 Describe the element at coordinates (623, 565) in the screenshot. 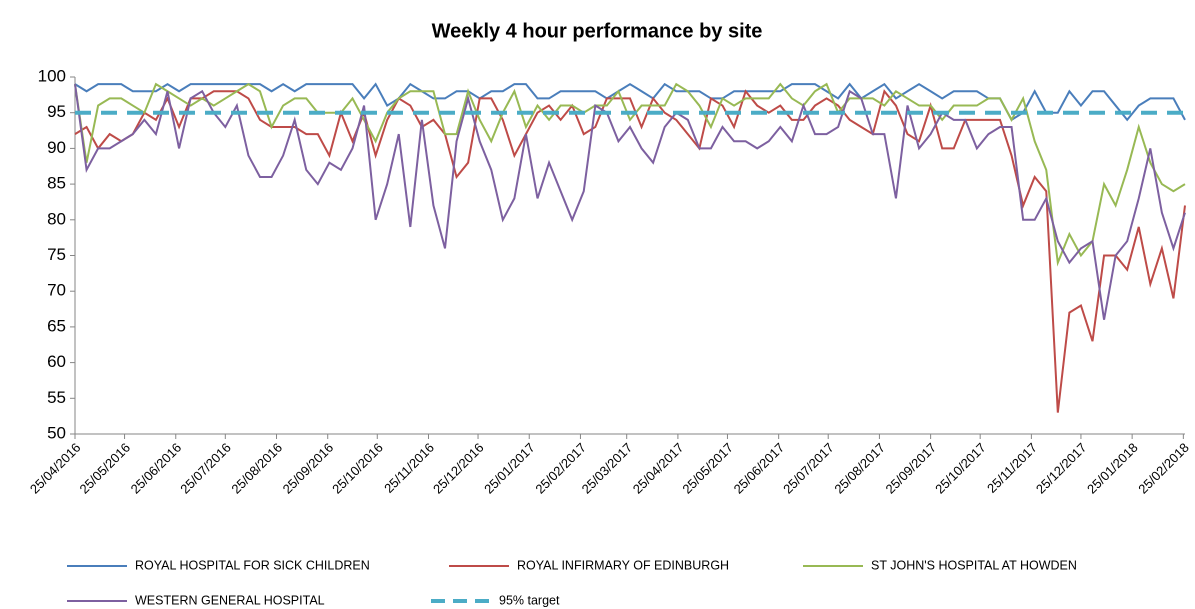

I see `legend-label: ROYAL INFIRMARY OF EDINBURGH` at that location.